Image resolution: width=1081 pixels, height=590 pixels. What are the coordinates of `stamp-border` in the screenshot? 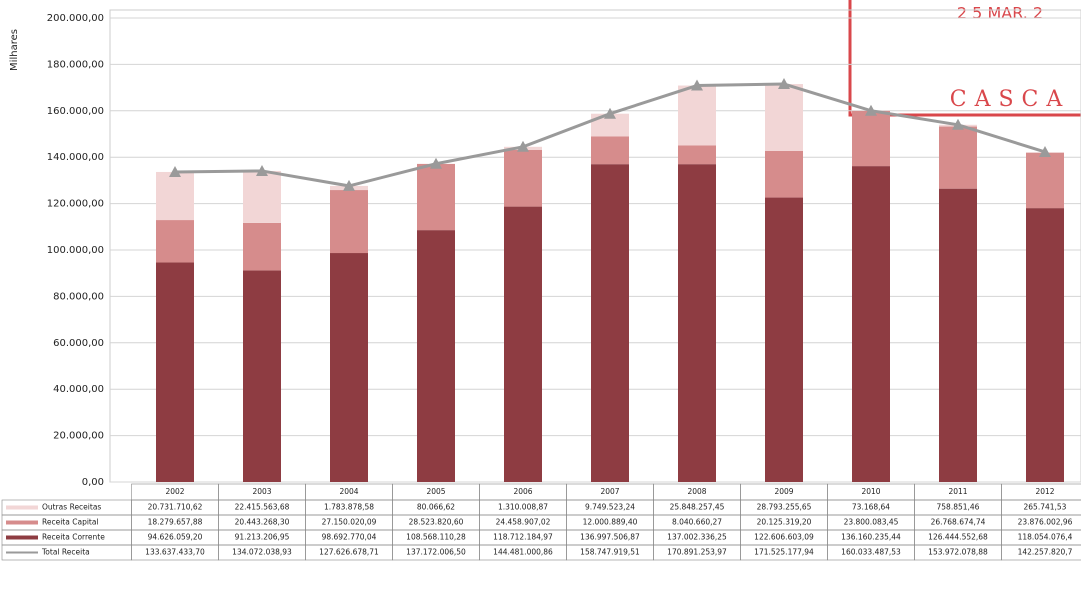 It's located at (964, 58).